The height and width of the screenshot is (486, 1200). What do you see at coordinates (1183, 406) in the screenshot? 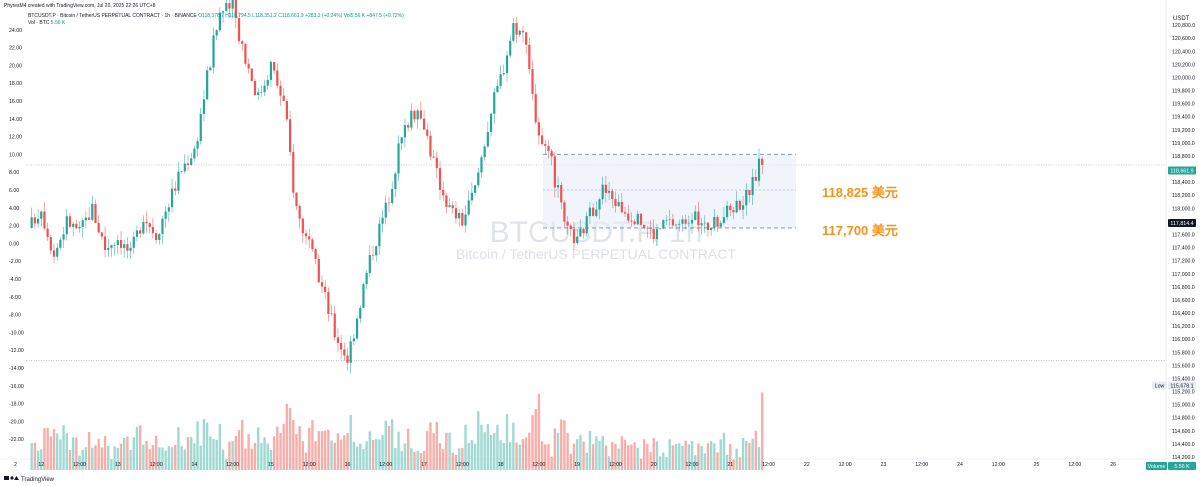
I see `price-axis-tick: 115,000.0` at bounding box center [1183, 406].